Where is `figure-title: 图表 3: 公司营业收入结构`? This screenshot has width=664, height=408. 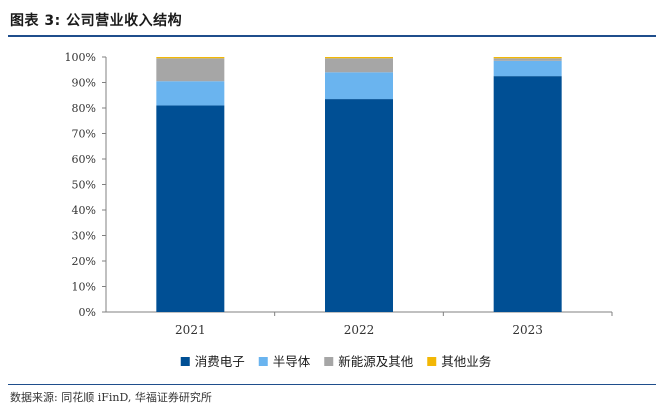 figure-title: 图表 3: 公司营业收入结构 is located at coordinates (96, 21).